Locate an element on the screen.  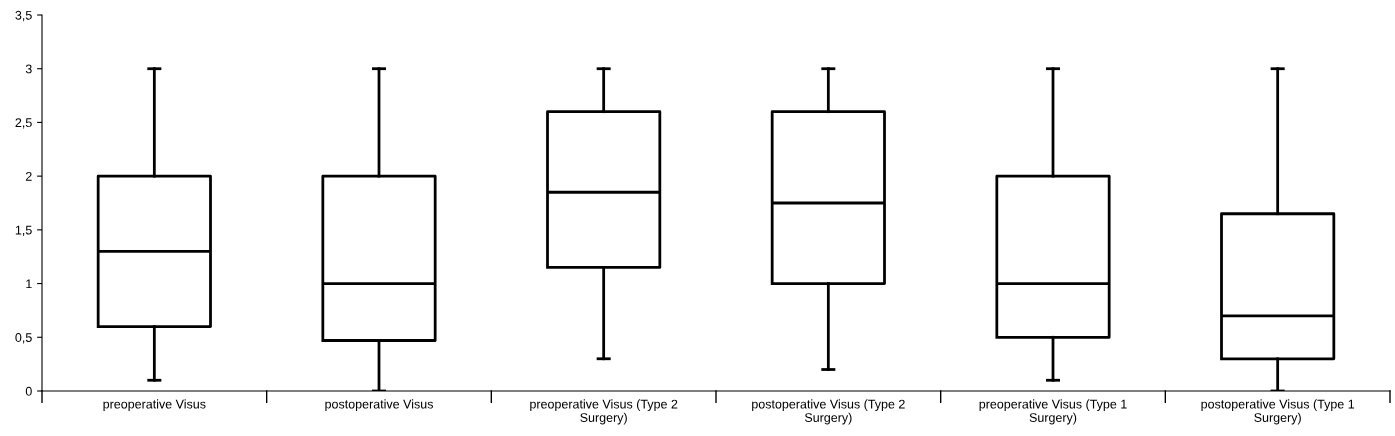
y-tick-label: 2,5 is located at coordinates (23, 123).